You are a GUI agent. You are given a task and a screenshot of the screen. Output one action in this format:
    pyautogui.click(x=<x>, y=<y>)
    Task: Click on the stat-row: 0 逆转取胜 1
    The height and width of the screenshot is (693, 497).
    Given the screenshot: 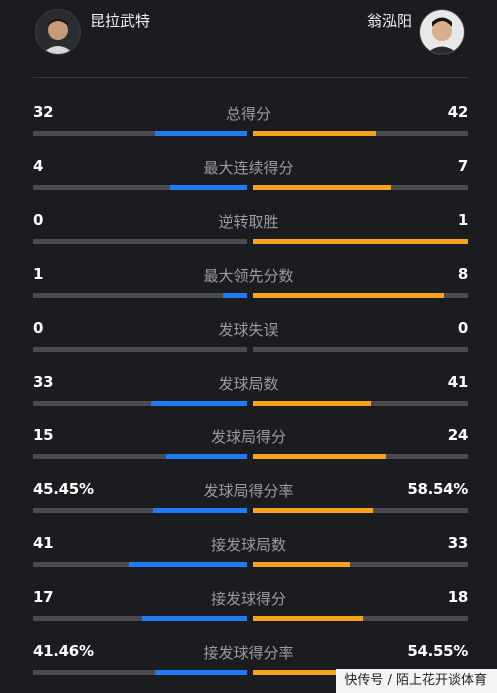 What is the action you would take?
    pyautogui.click(x=248, y=230)
    